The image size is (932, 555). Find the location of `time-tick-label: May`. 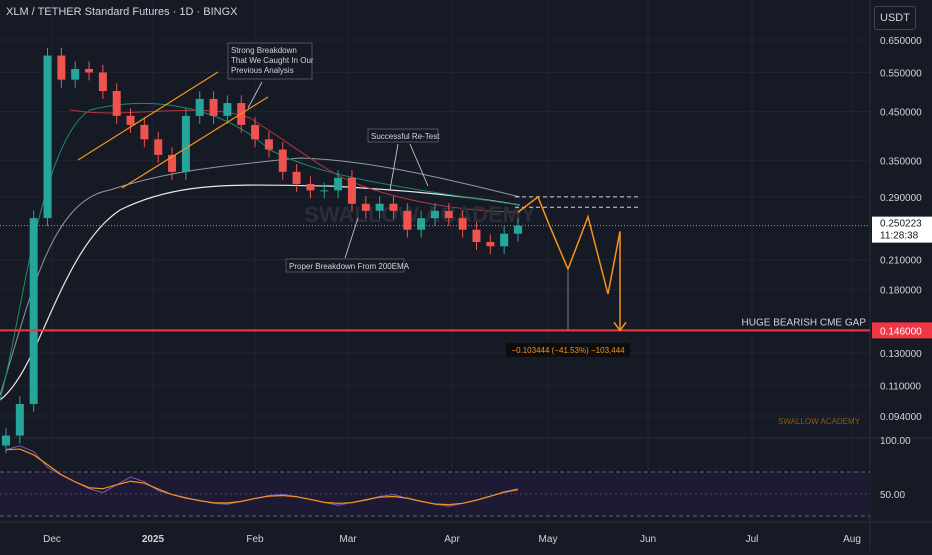

time-tick-label: May is located at coordinates (548, 539).